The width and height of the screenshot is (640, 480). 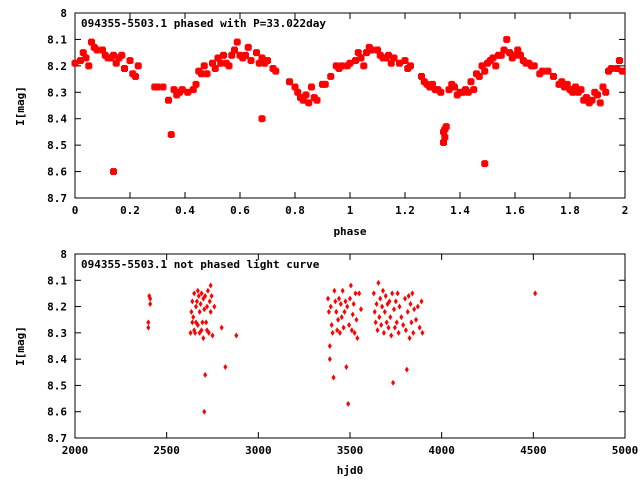 I want to click on x-tick-label: 2, so click(x=625, y=210).